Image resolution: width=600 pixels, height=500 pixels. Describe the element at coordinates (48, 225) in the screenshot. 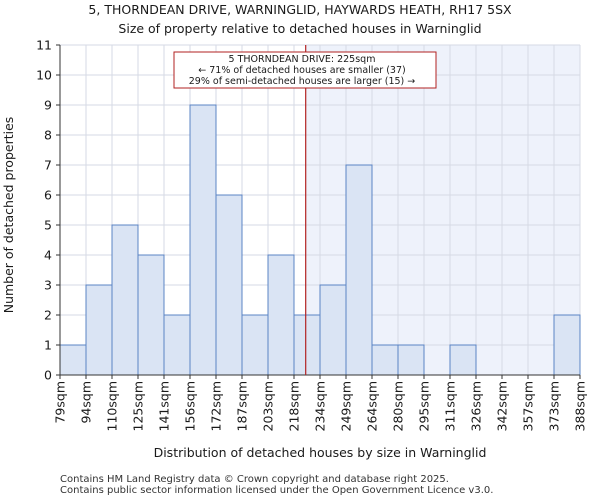

I see `y-tick-label: 5` at that location.